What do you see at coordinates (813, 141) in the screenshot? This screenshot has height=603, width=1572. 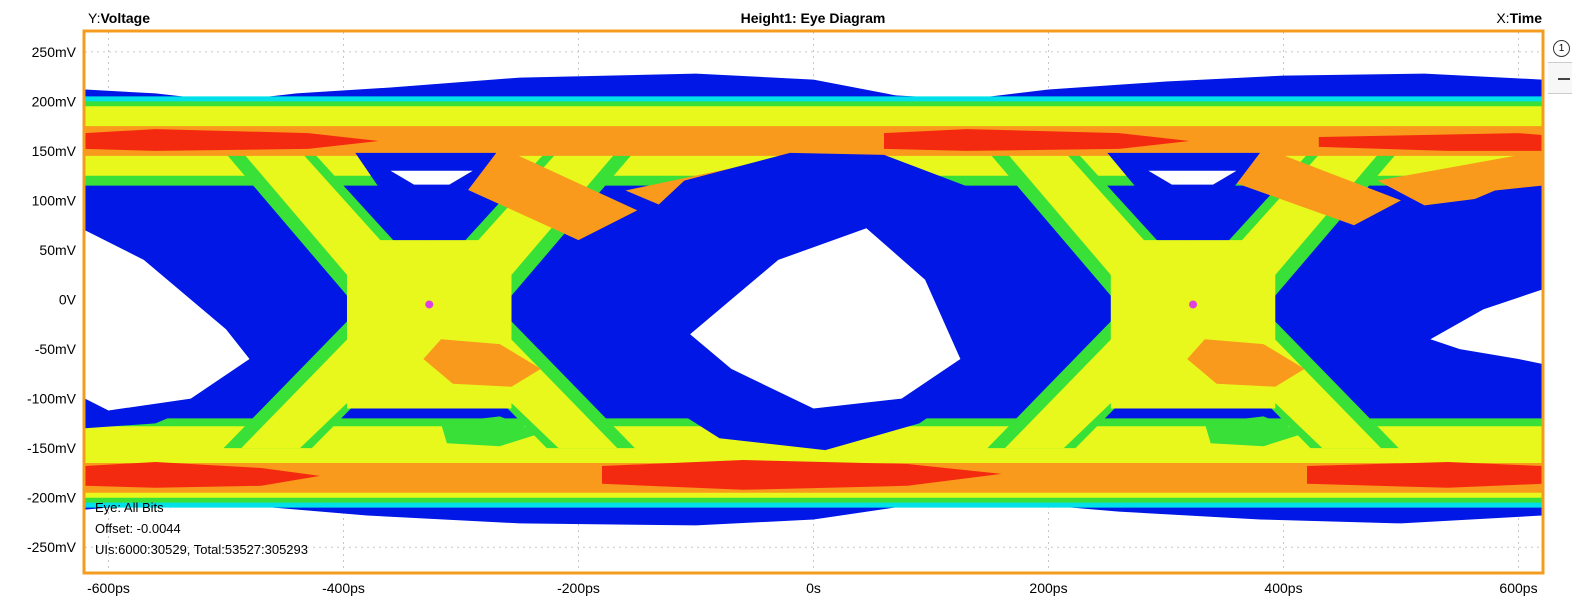 I see `eye-rail-high-orange` at bounding box center [813, 141].